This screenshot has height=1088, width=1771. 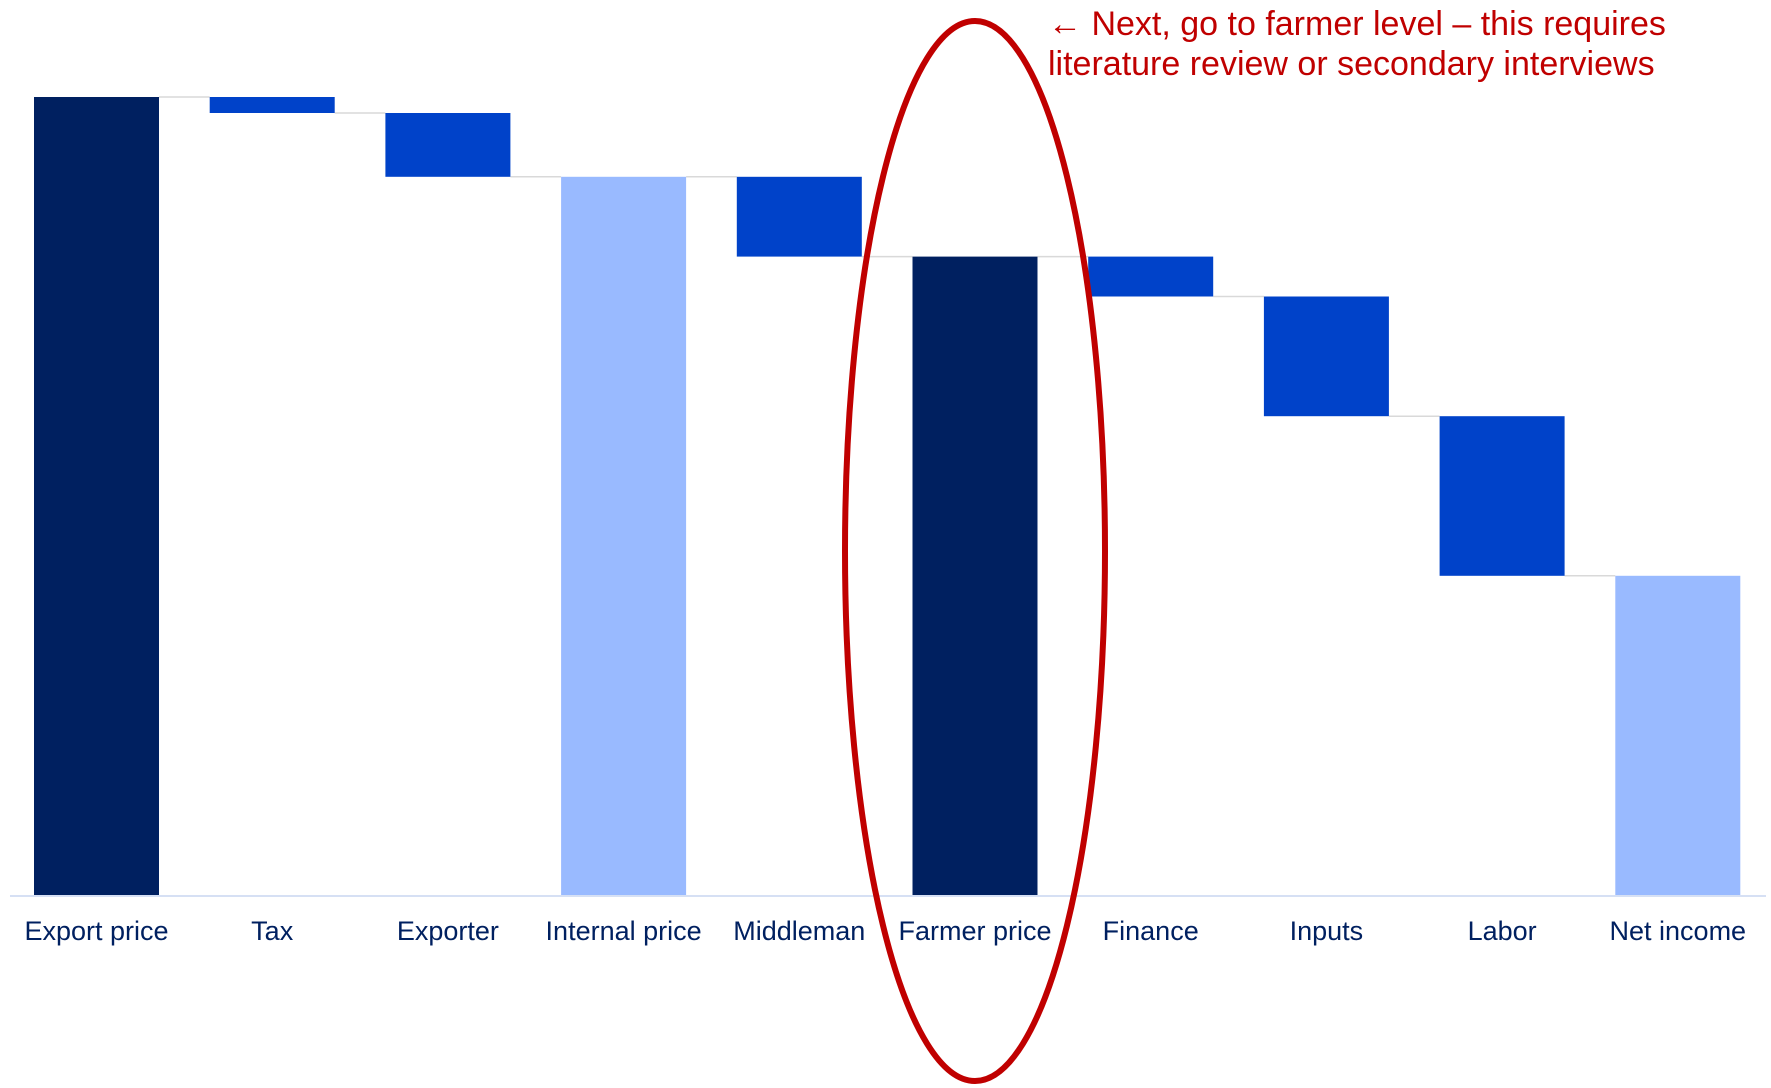 I want to click on bar-inputs, so click(x=1326, y=356).